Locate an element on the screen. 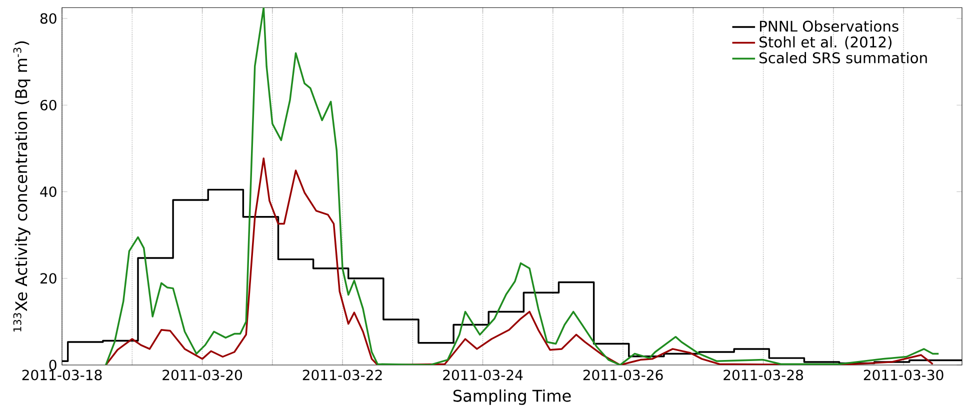 The height and width of the screenshot is (413, 965). y-tick-label: 80 is located at coordinates (48, 18).